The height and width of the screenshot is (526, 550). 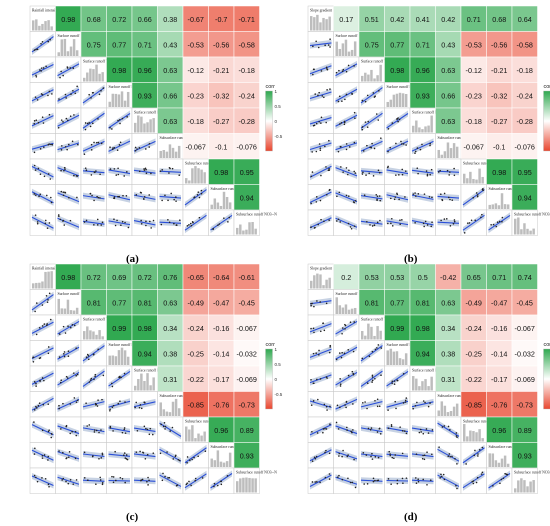 What do you see at coordinates (221, 353) in the screenshot?
I see `corr-value-c-3-7: -0.14` at bounding box center [221, 353].